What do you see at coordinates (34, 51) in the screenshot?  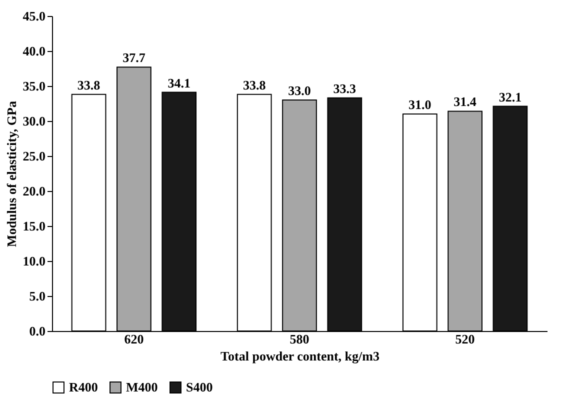 I see `y-tick-label: 40.0` at bounding box center [34, 51].